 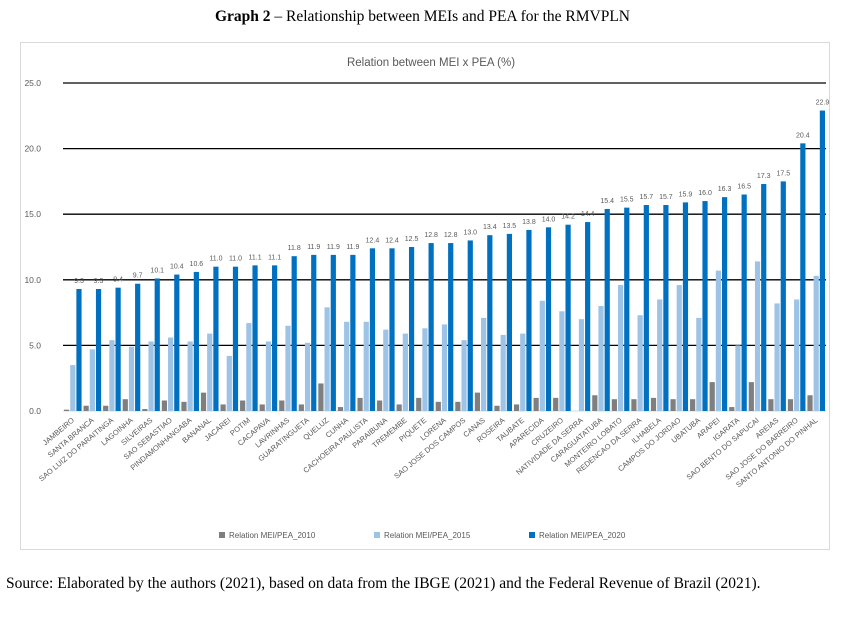 What do you see at coordinates (294, 248) in the screenshot?
I see `data-label: 11.8` at bounding box center [294, 248].